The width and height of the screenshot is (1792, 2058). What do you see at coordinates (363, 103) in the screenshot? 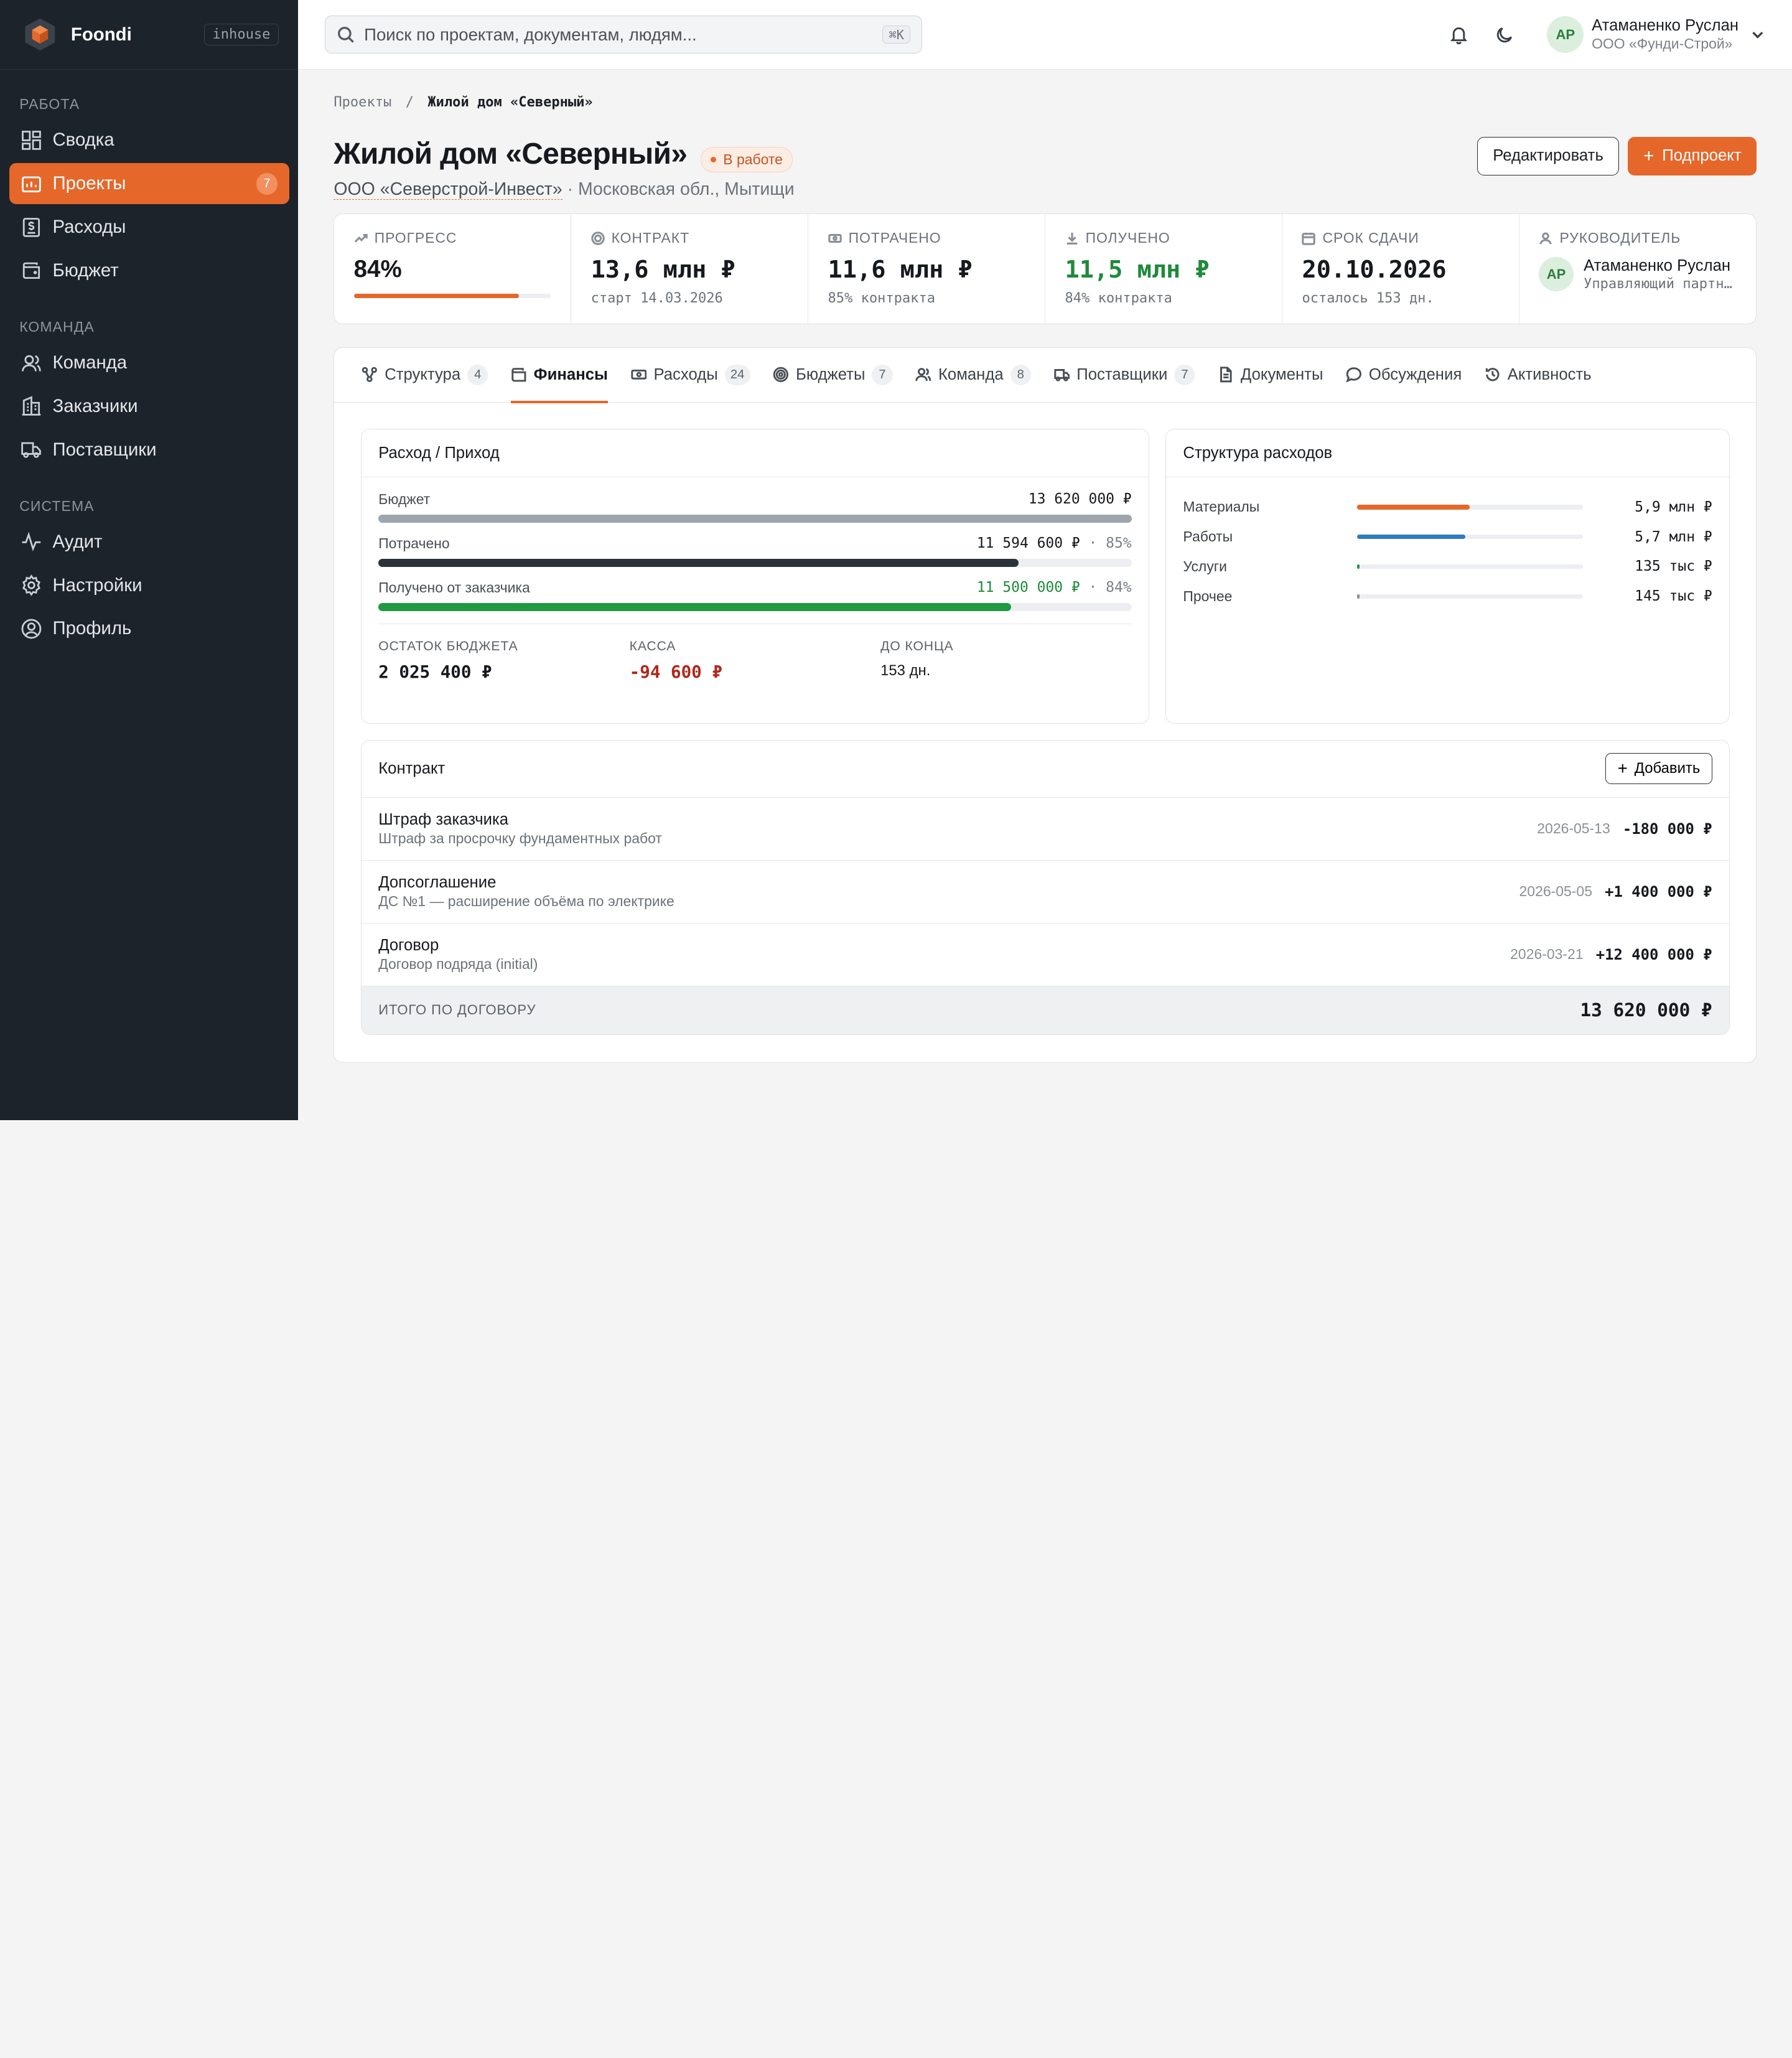
I see `breadcrumb-parent: Проекты` at bounding box center [363, 103].